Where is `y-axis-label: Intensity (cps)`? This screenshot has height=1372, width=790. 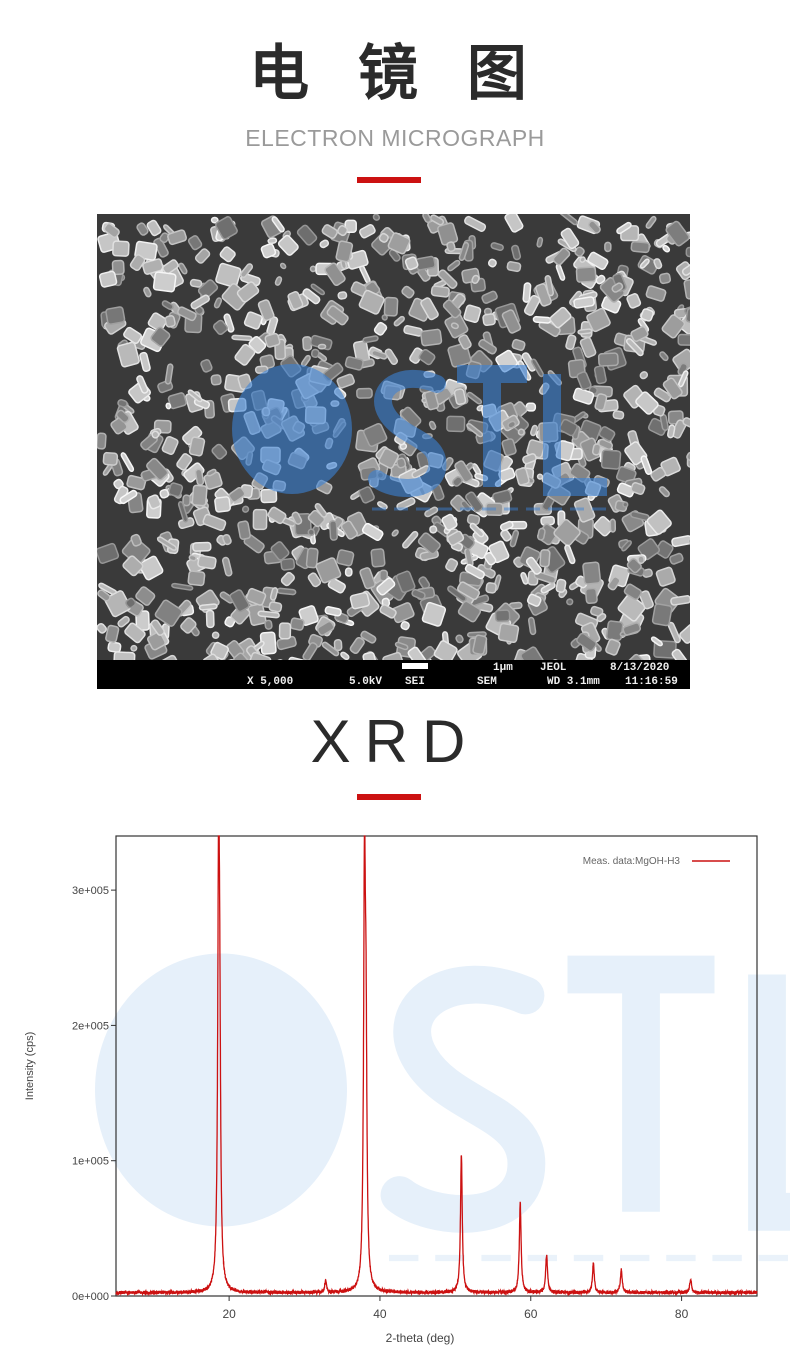
y-axis-label: Intensity (cps) is located at coordinates (30, 1066).